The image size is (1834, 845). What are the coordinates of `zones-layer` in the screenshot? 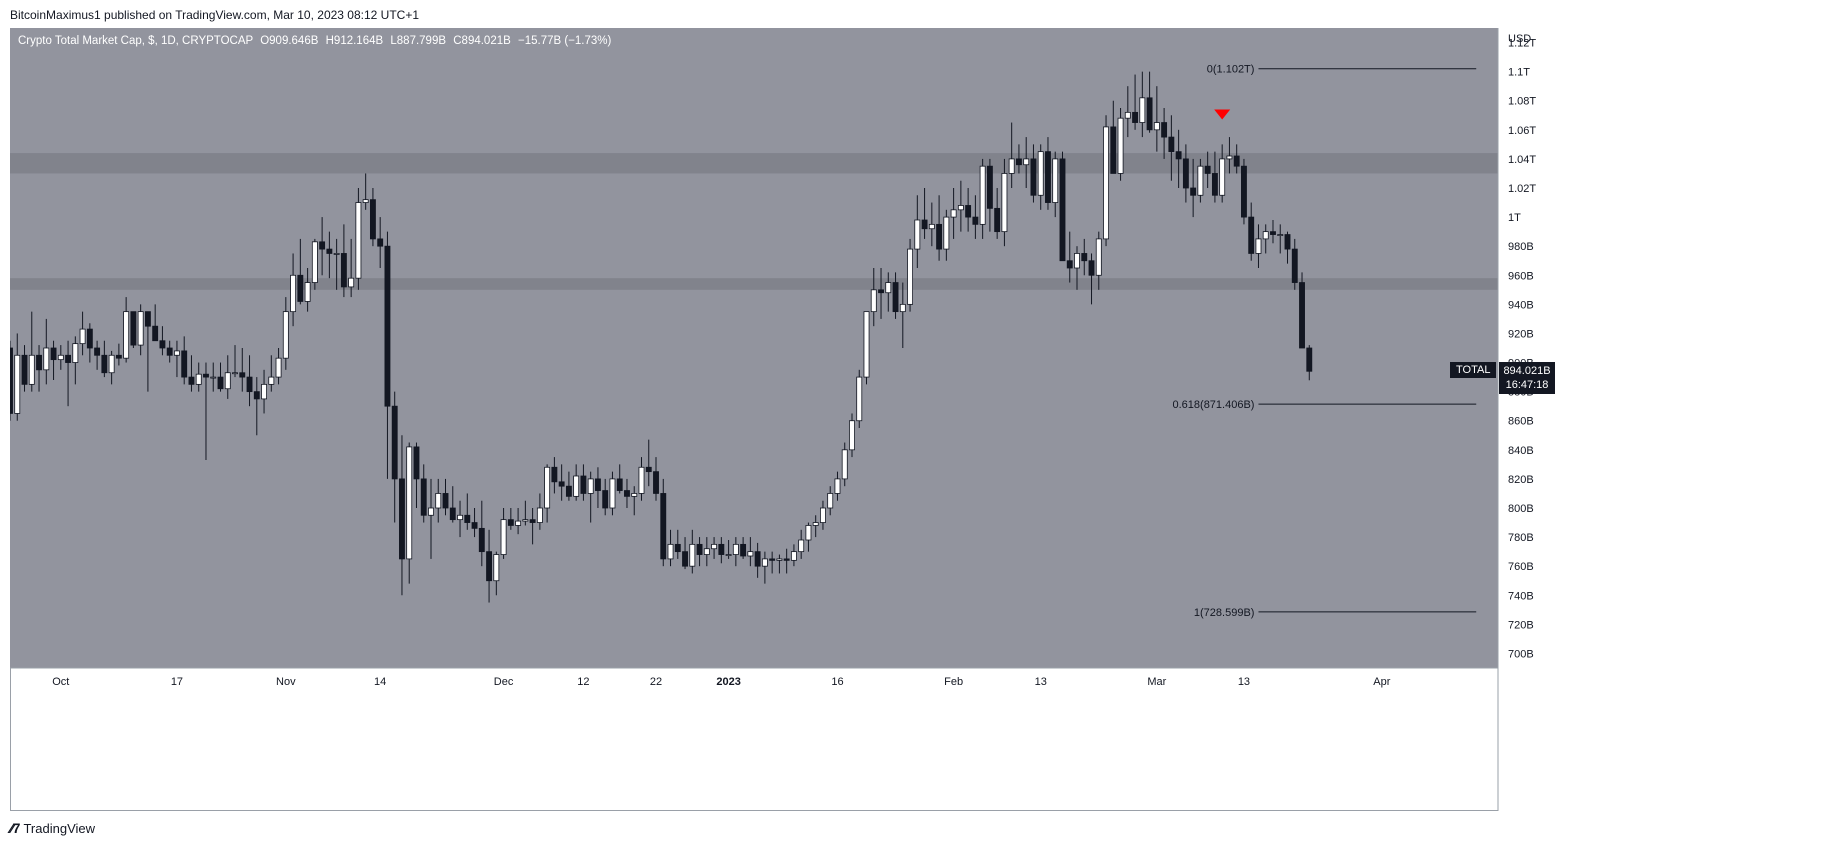 It's located at (754, 221).